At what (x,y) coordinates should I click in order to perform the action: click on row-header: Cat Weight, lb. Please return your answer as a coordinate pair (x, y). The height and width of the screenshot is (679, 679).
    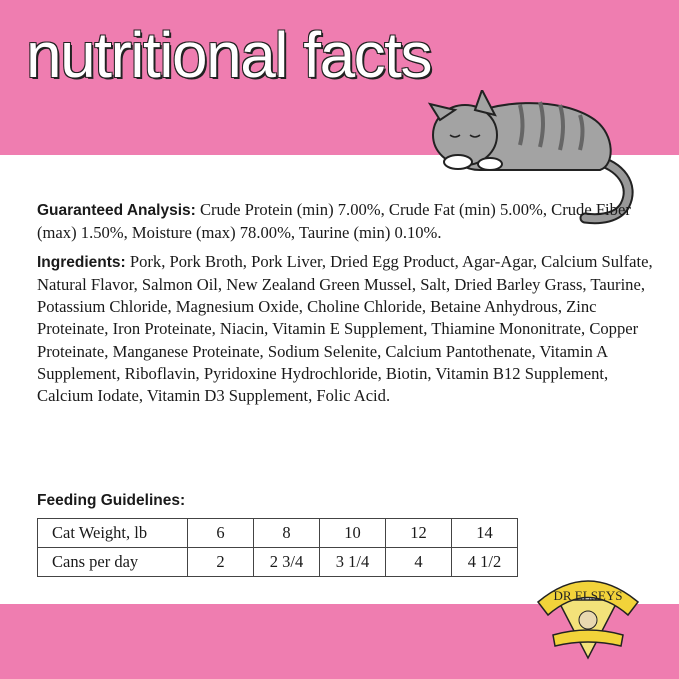
    Looking at the image, I should click on (112, 533).